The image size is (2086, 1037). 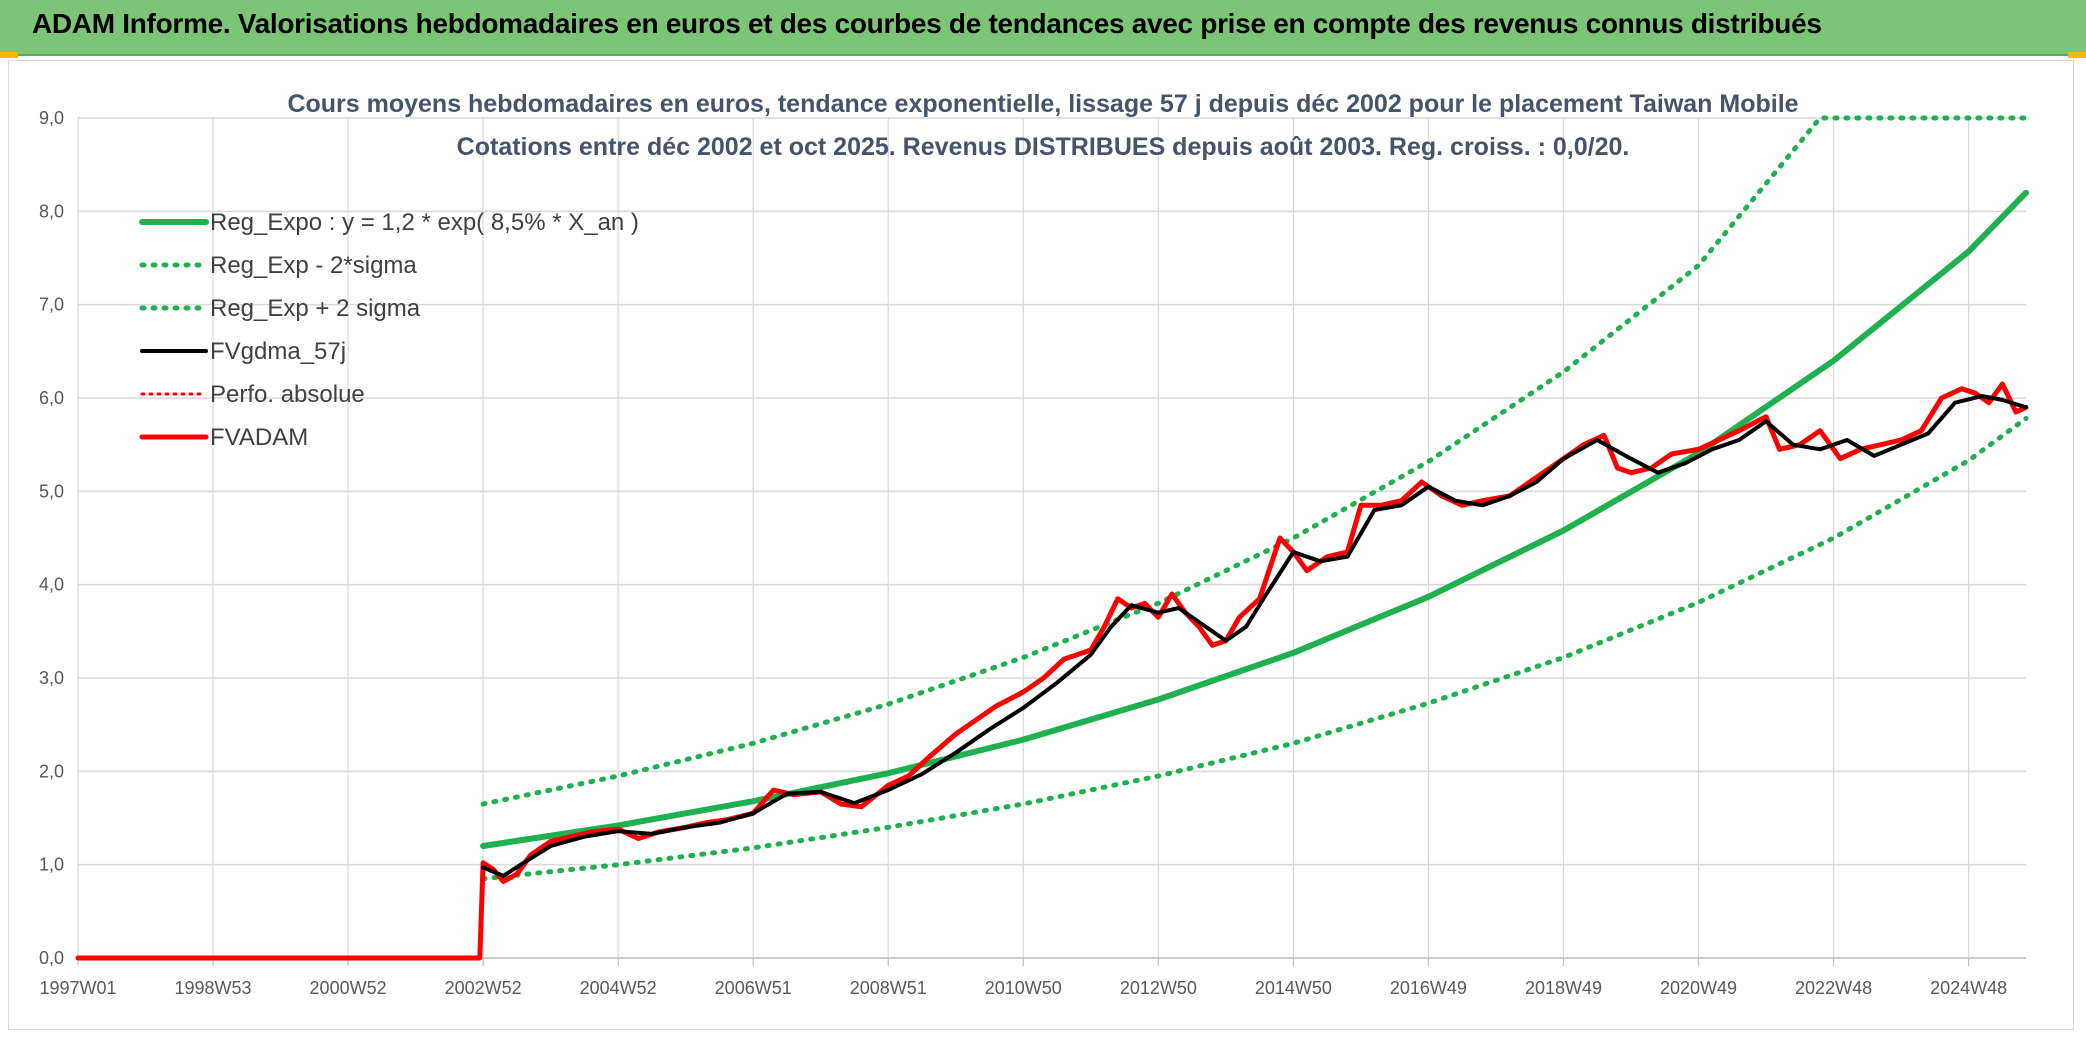 What do you see at coordinates (618, 988) in the screenshot?
I see `x-tick-label: 2004W52` at bounding box center [618, 988].